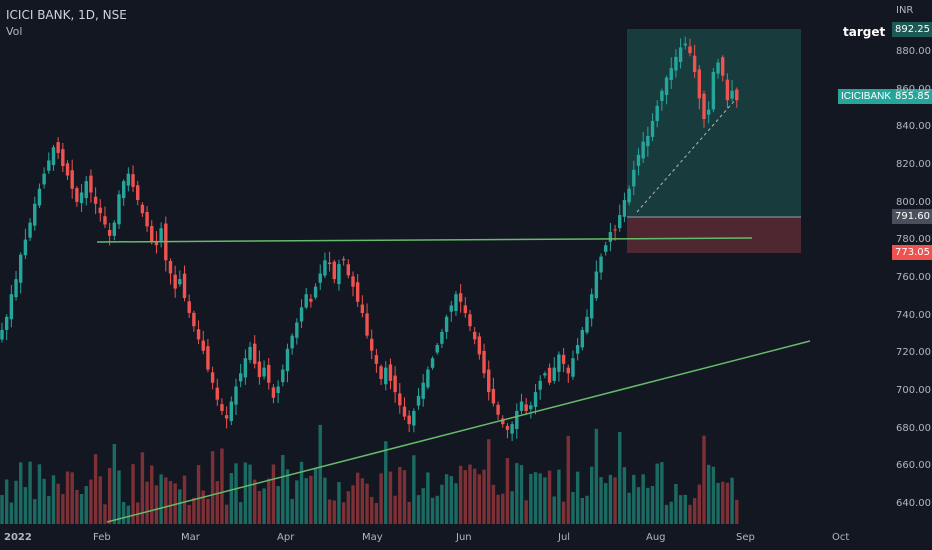 This screenshot has width=932, height=550. What do you see at coordinates (18, 537) in the screenshot?
I see `x-tick-label: 2022` at bounding box center [18, 537].